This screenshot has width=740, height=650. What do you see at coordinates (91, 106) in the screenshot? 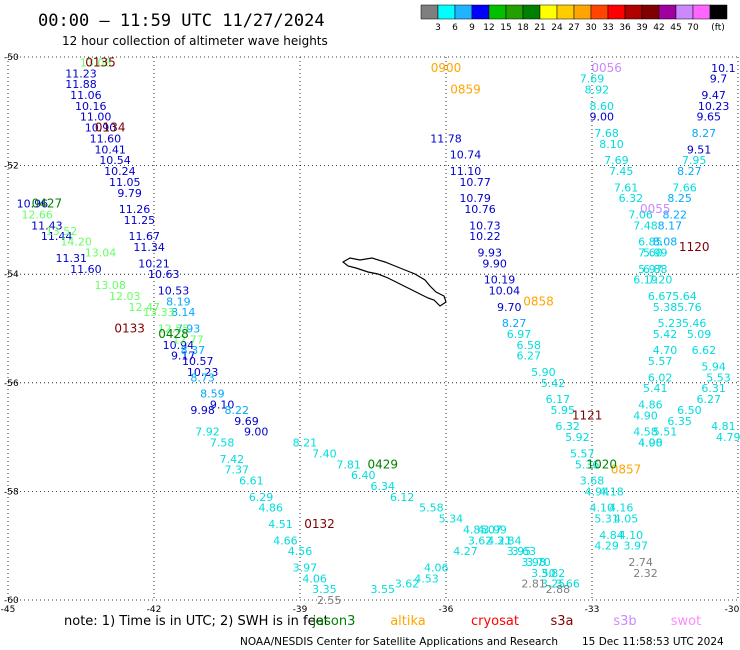
I see `swh-observation: 10.16` at bounding box center [91, 106].